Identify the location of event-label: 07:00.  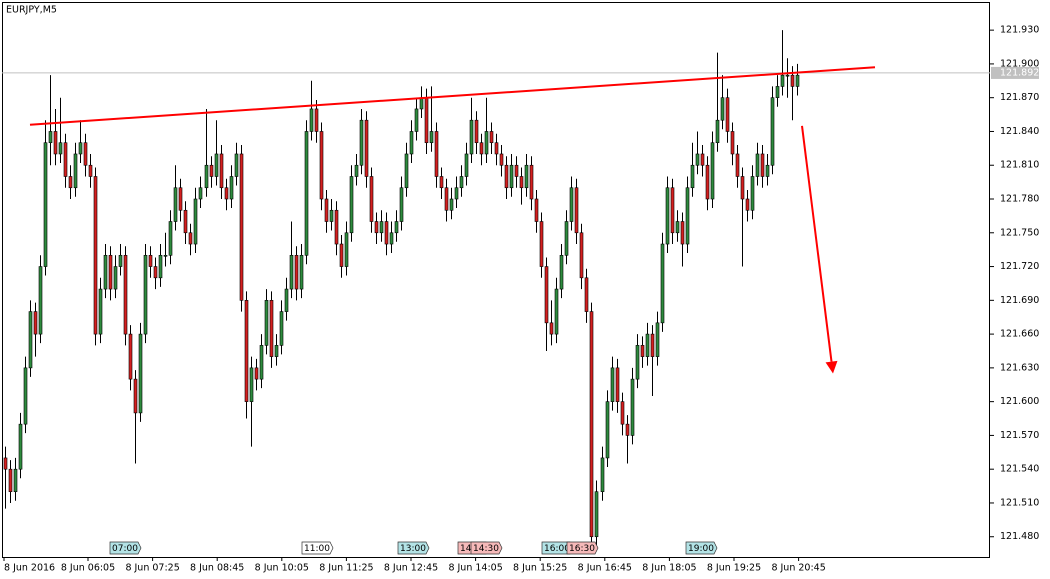
(125, 549).